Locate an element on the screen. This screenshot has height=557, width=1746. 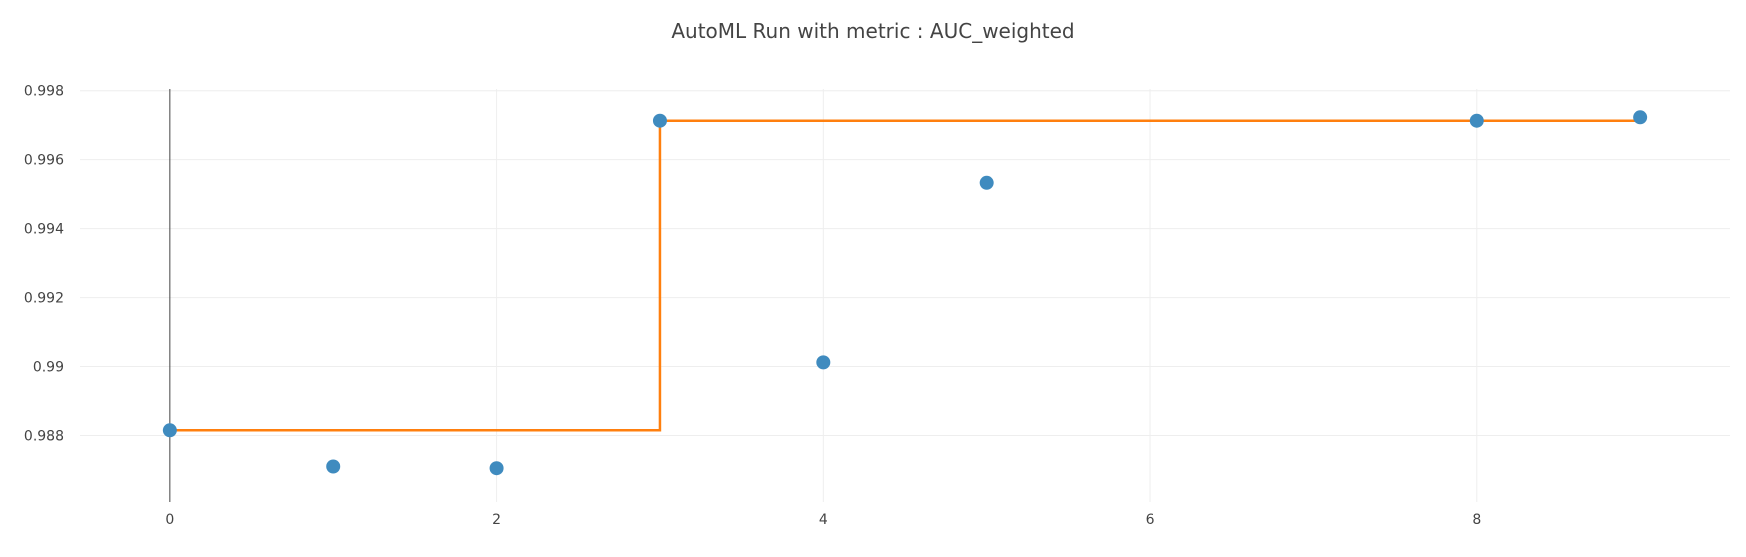
y-tick-label: 0.992 is located at coordinates (44, 299).